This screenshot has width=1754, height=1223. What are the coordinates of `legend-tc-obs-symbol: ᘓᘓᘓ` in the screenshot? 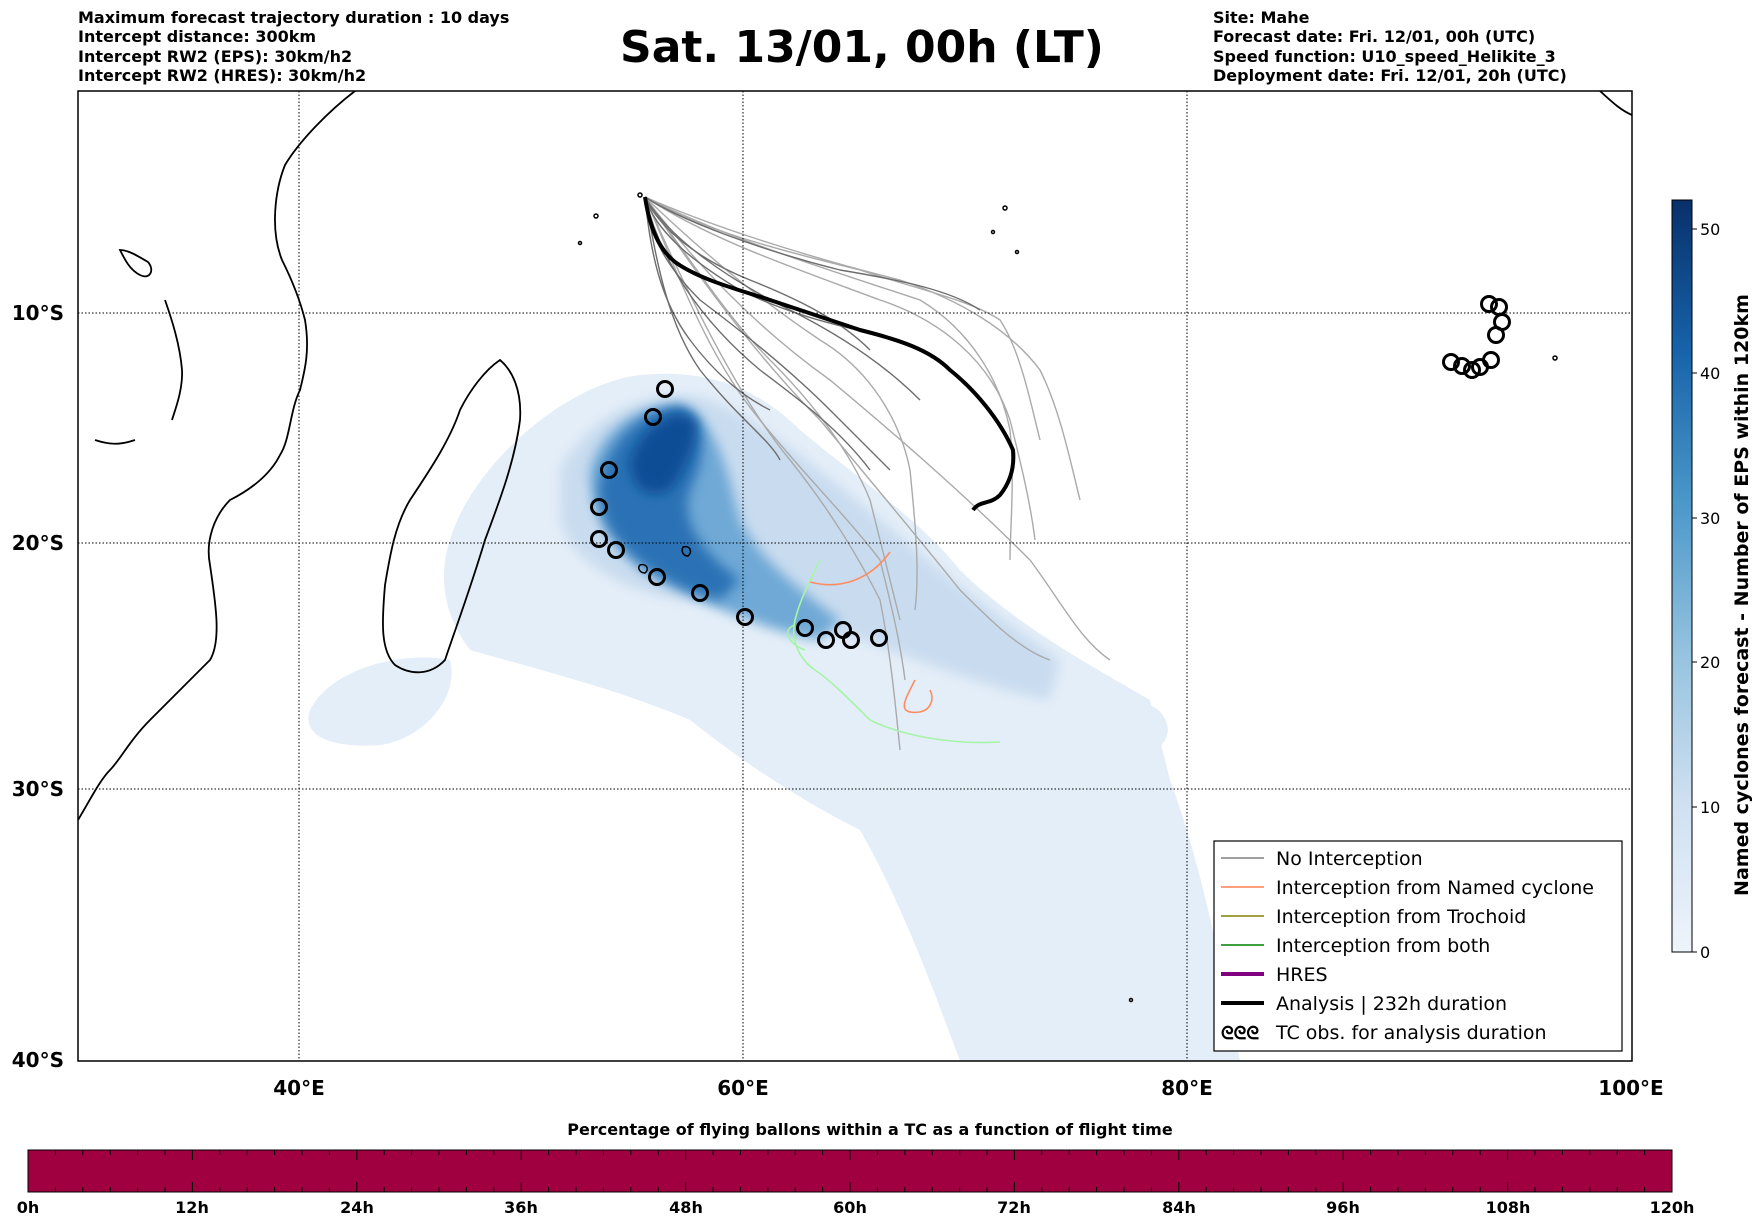 It's located at (1240, 1033).